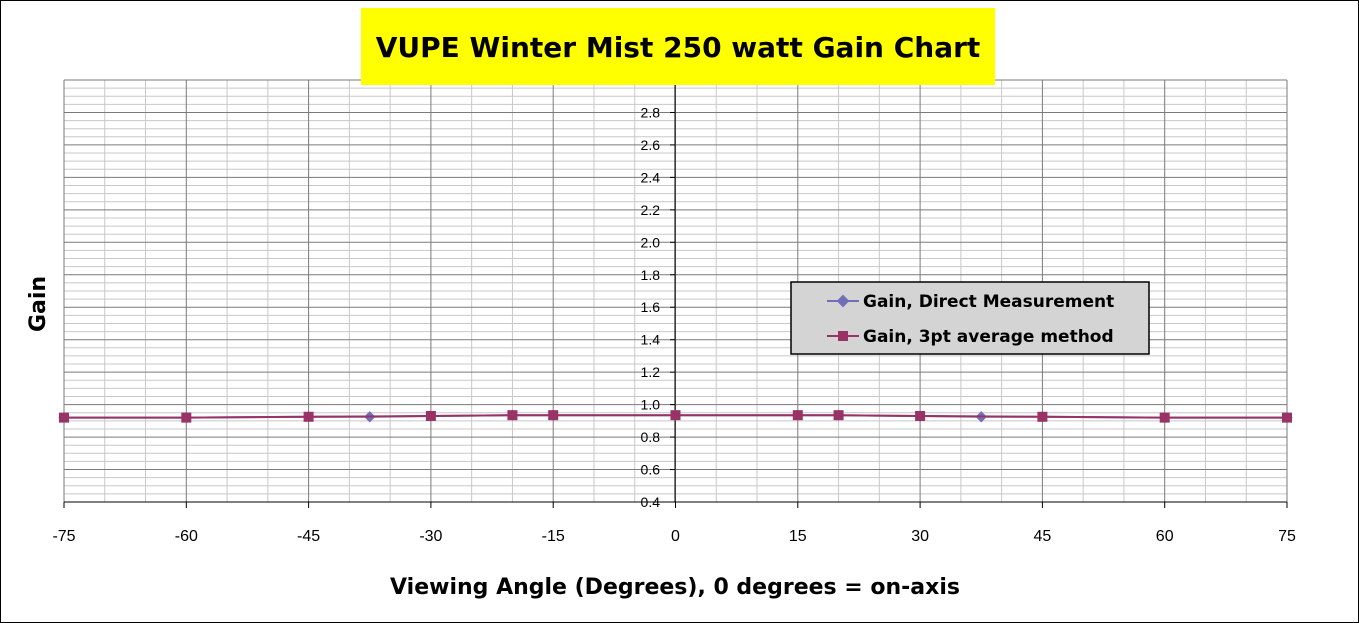 Image resolution: width=1359 pixels, height=623 pixels. I want to click on y-tick-label: 1.8, so click(651, 275).